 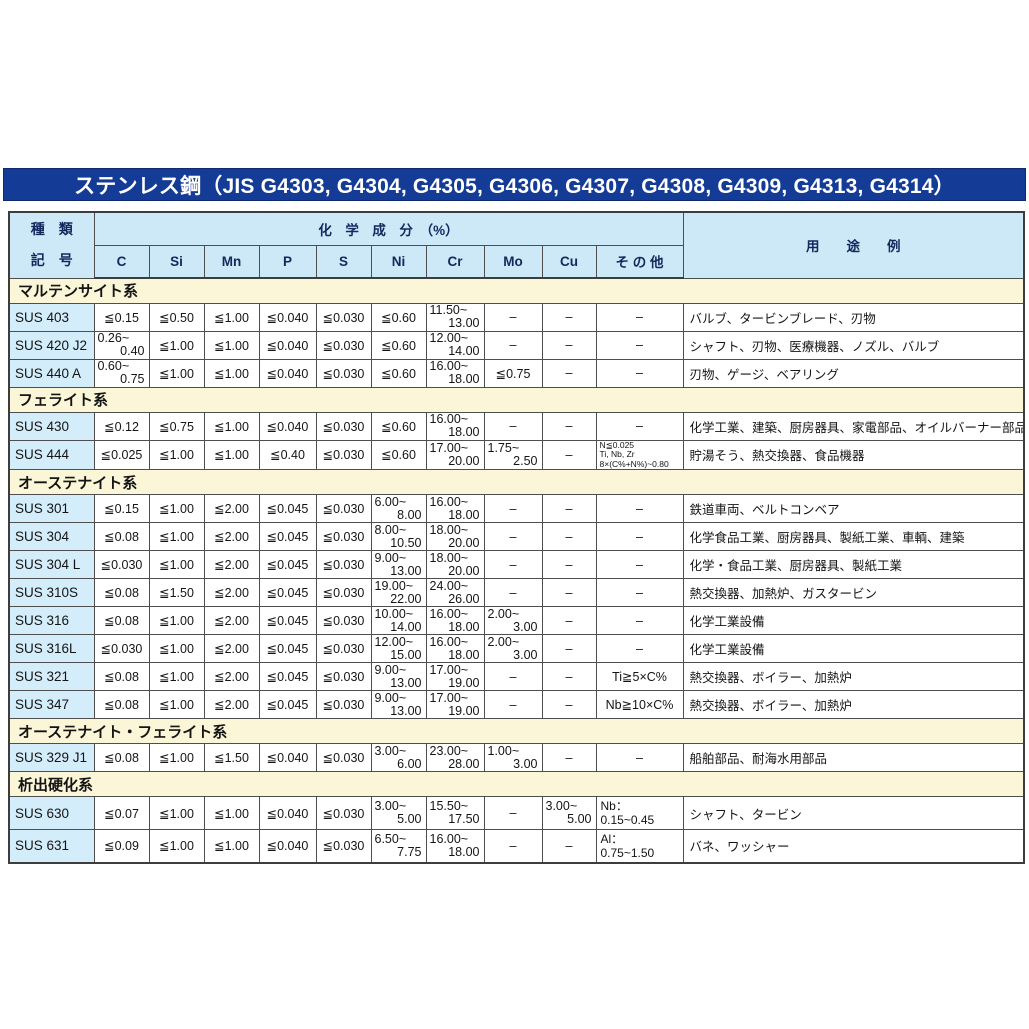 What do you see at coordinates (231, 592) in the screenshot?
I see `chem-cell-mn: ≦2.00` at bounding box center [231, 592].